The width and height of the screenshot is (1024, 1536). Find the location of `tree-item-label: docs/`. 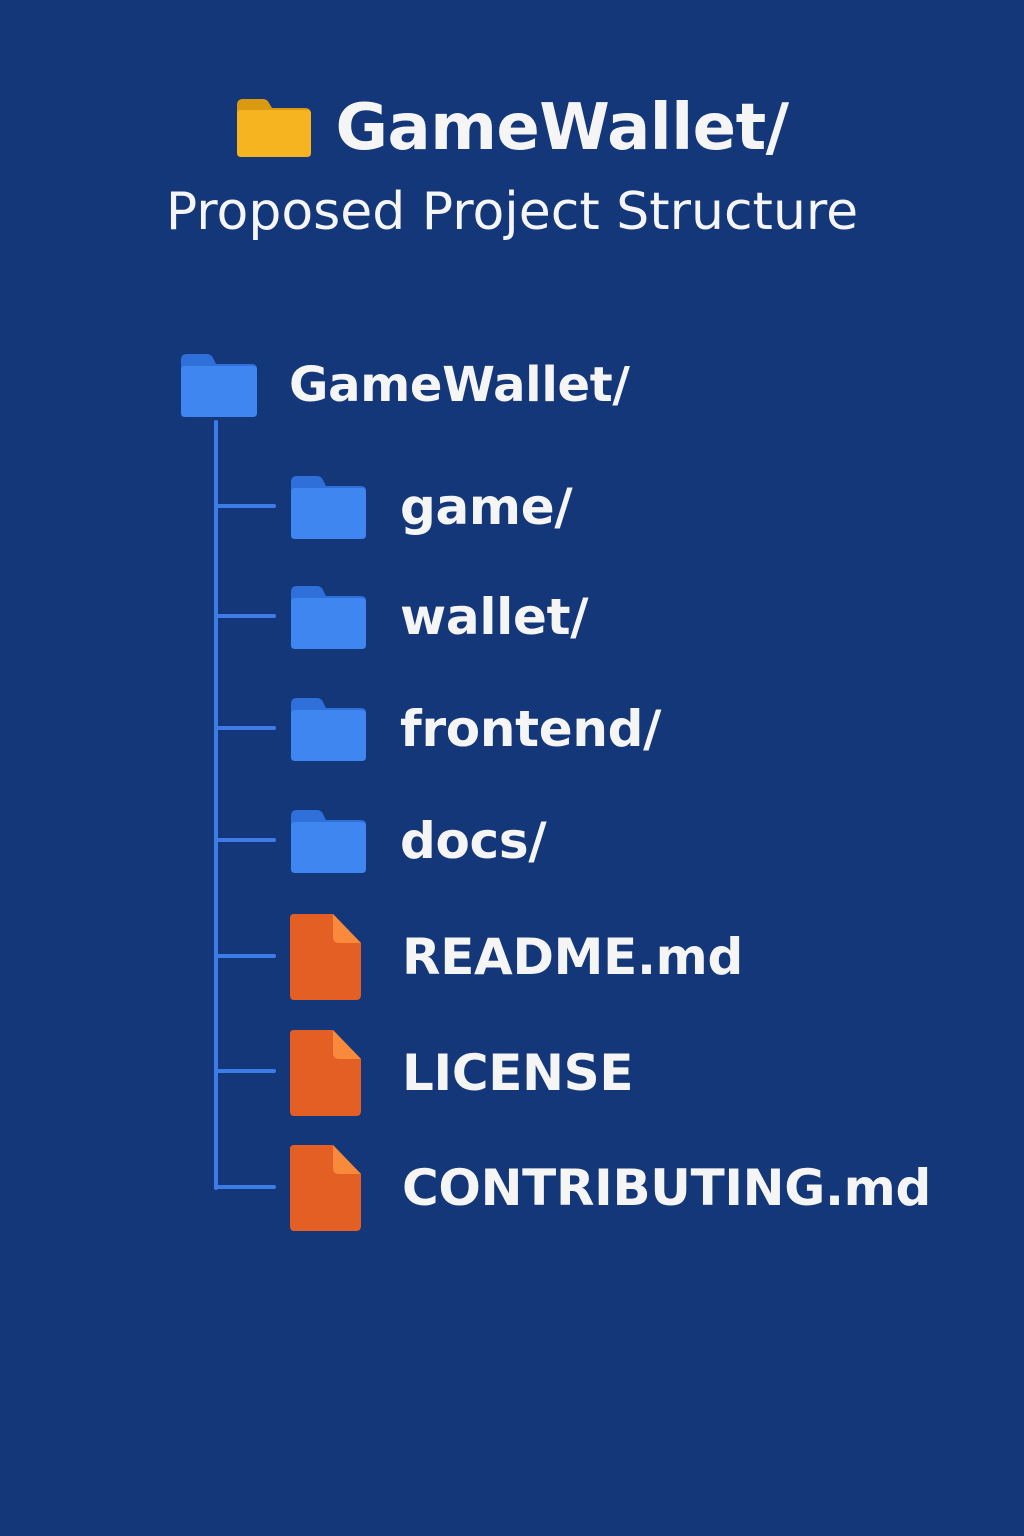

tree-item-label: docs/ is located at coordinates (473, 841).